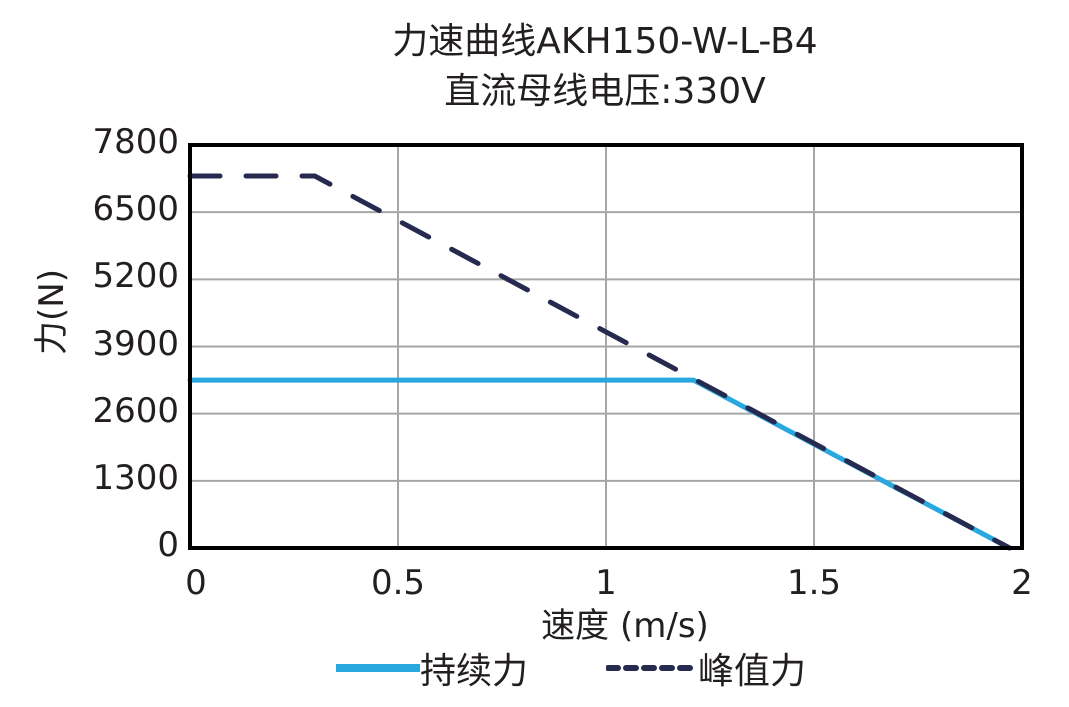  Describe the element at coordinates (52, 312) in the screenshot. I see `y-axis-label: 力(N)` at that location.